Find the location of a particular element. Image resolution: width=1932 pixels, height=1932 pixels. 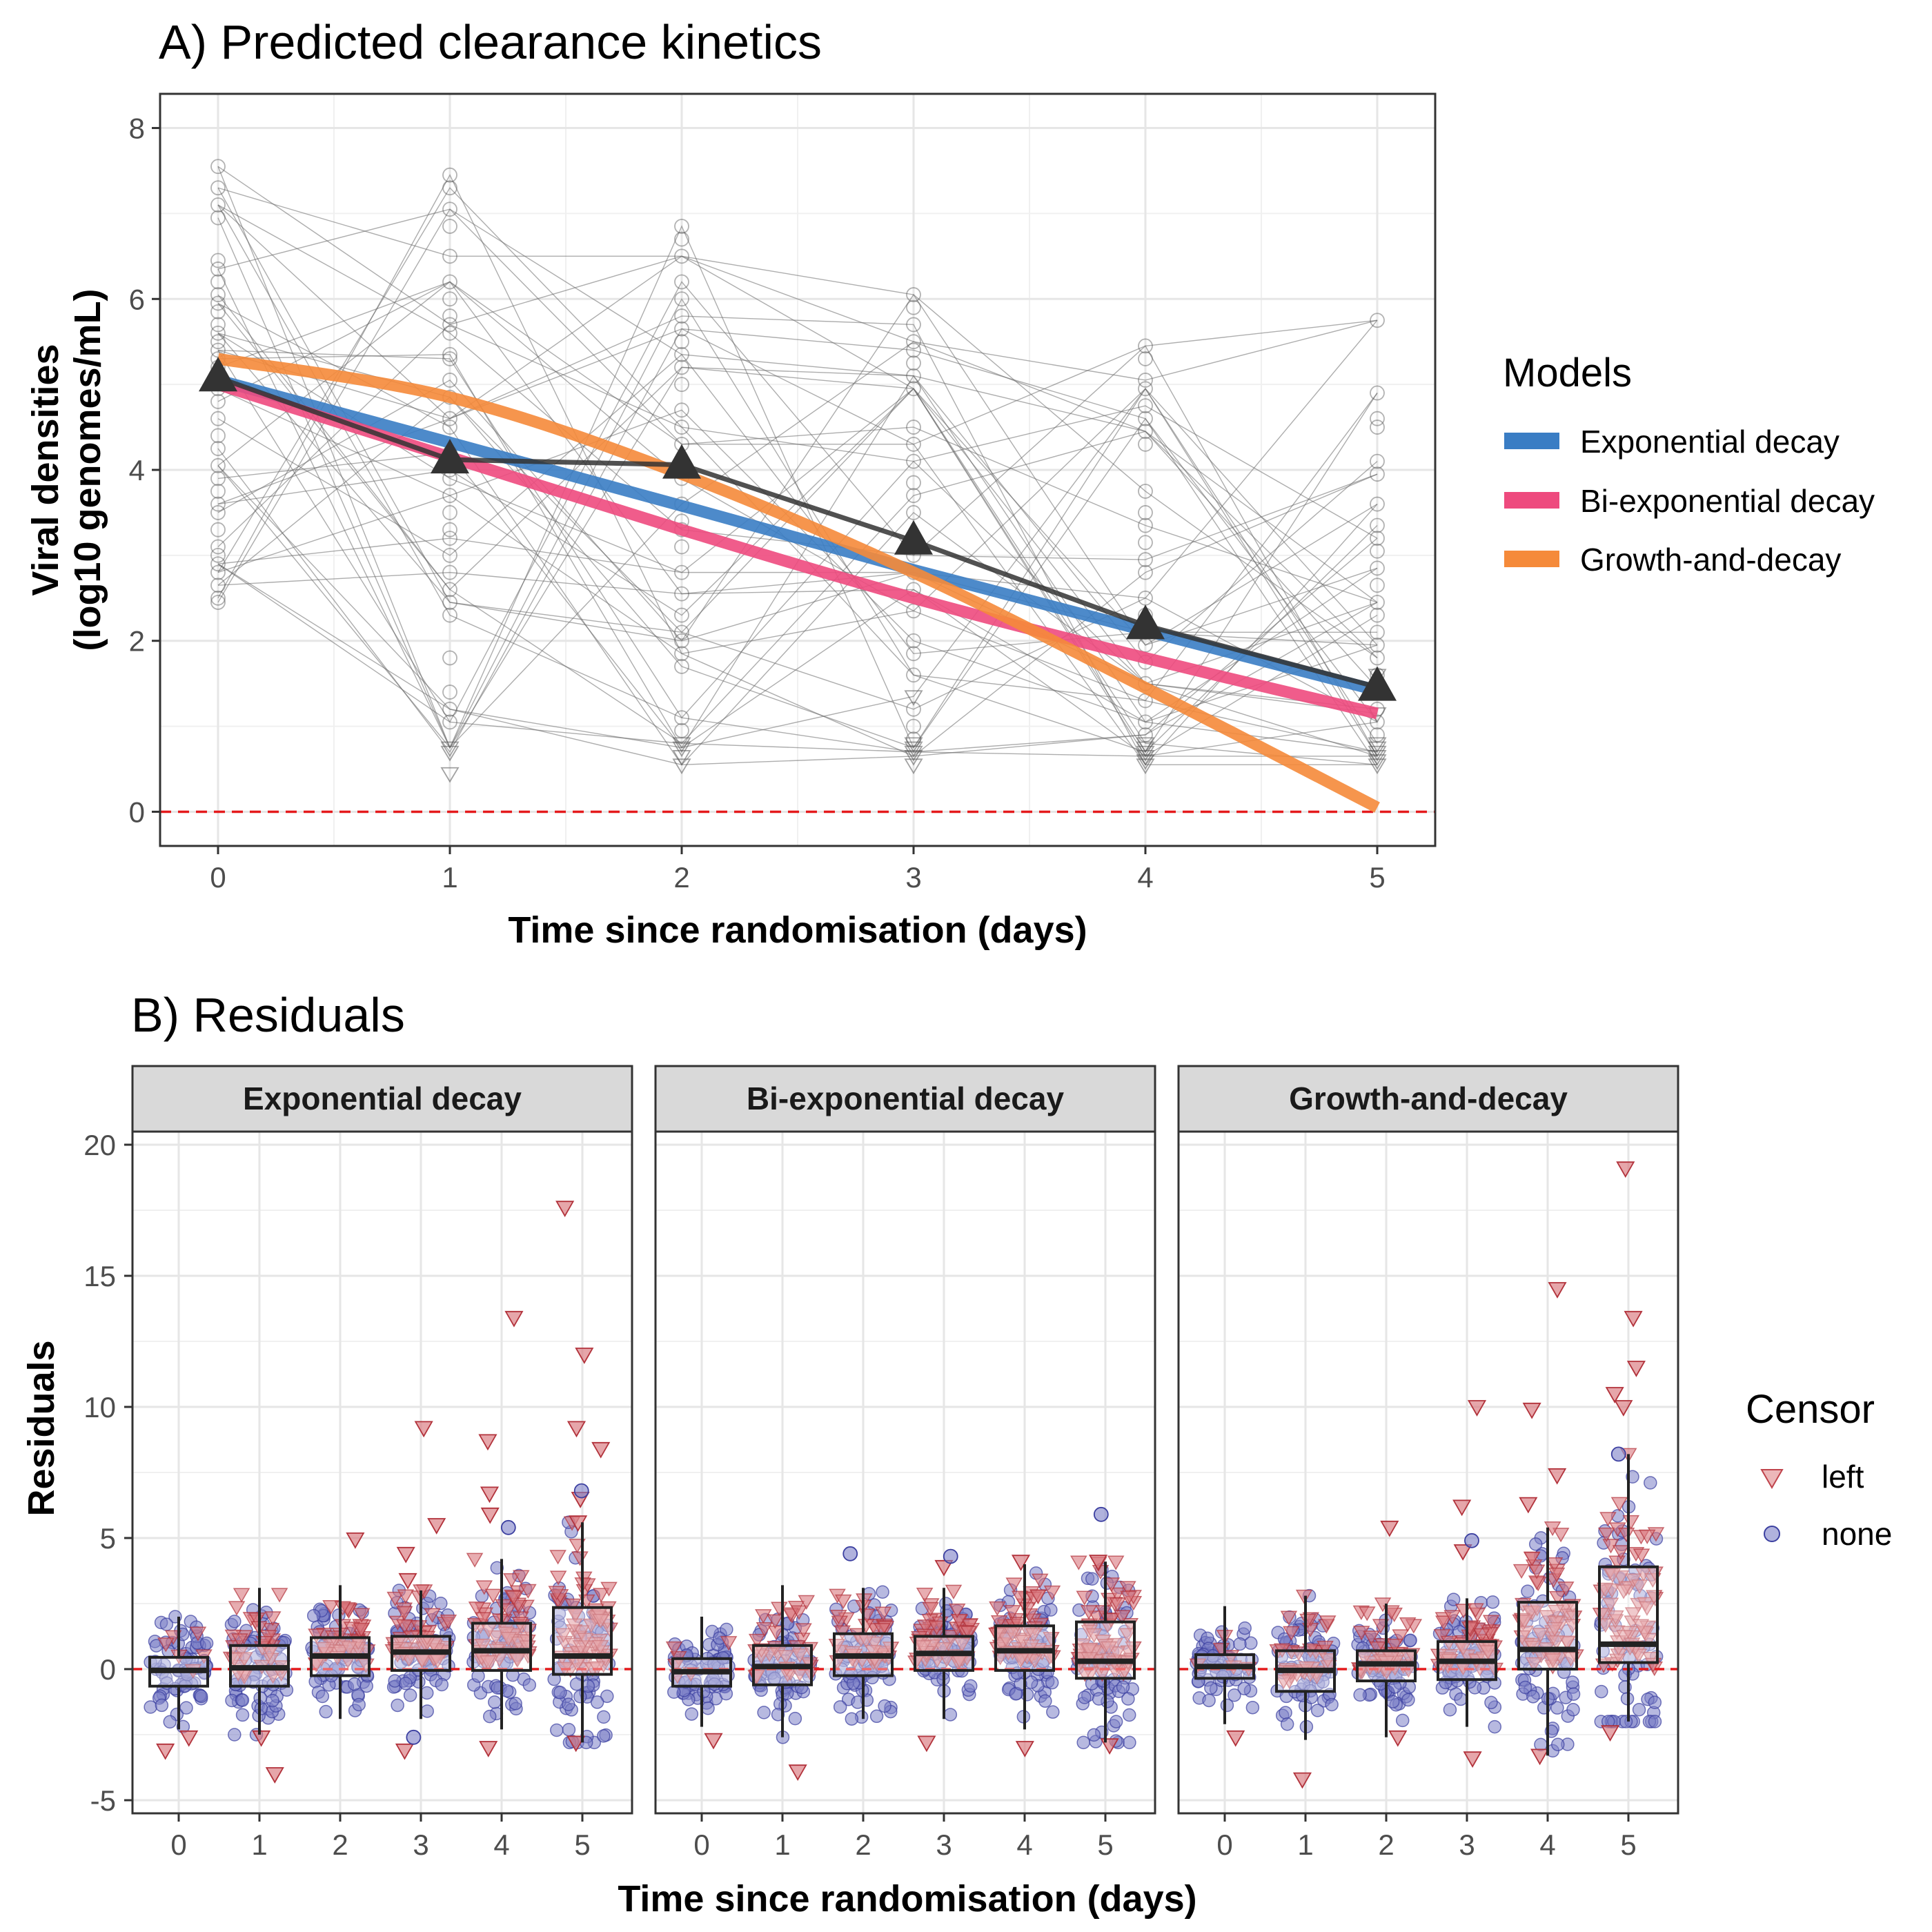

panel-b-y-tick-label: 20 is located at coordinates (99, 1145).